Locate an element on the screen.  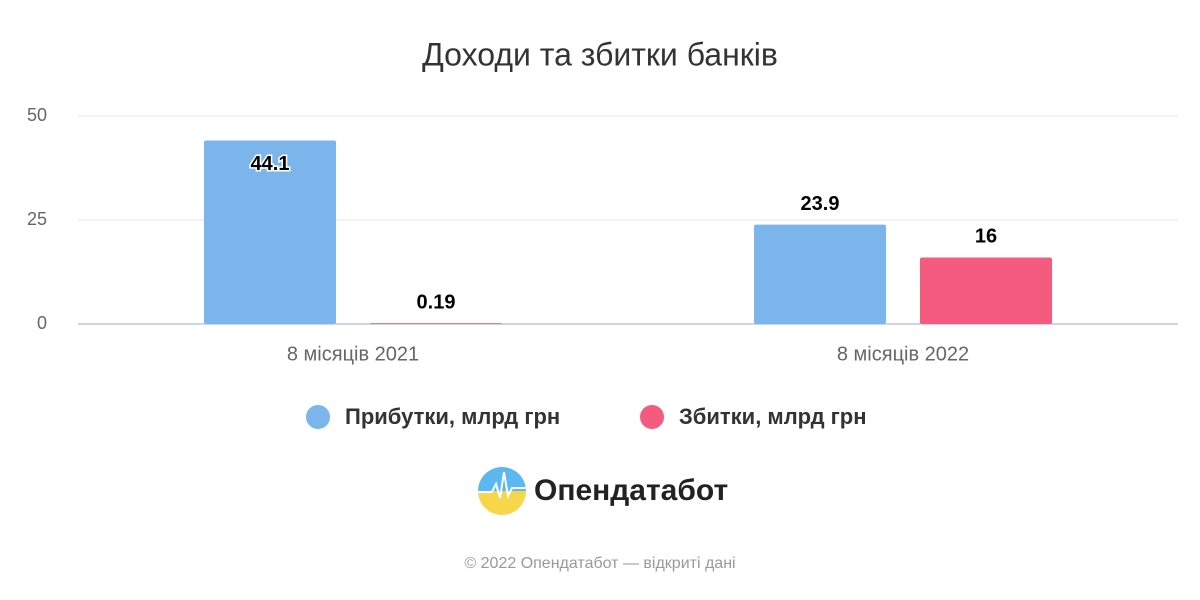
legend-label: Прибутки, млрд грн is located at coordinates (452, 416).